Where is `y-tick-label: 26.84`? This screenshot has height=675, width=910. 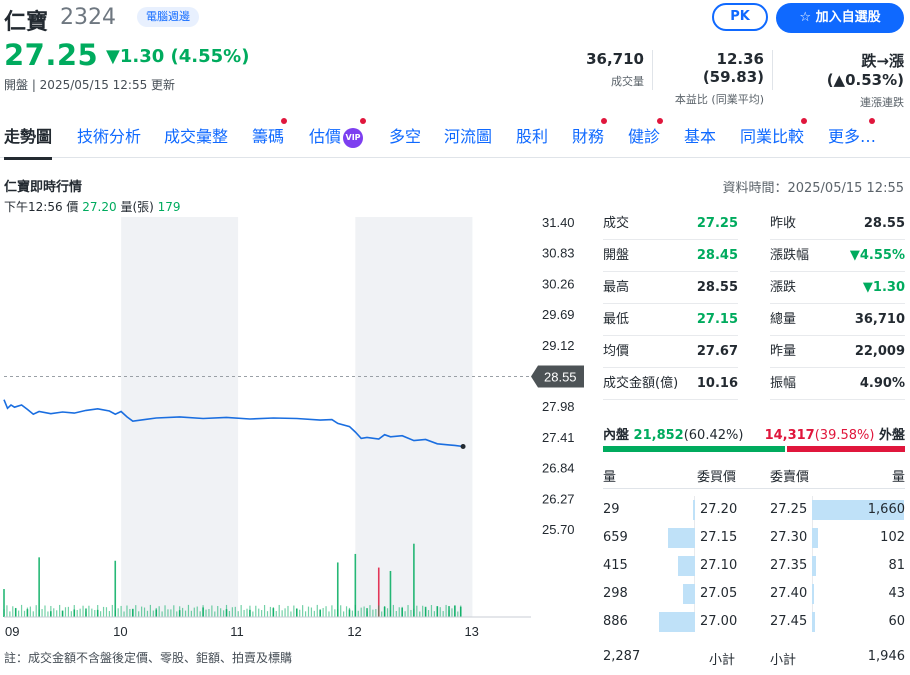 y-tick-label: 26.84 is located at coordinates (558, 468).